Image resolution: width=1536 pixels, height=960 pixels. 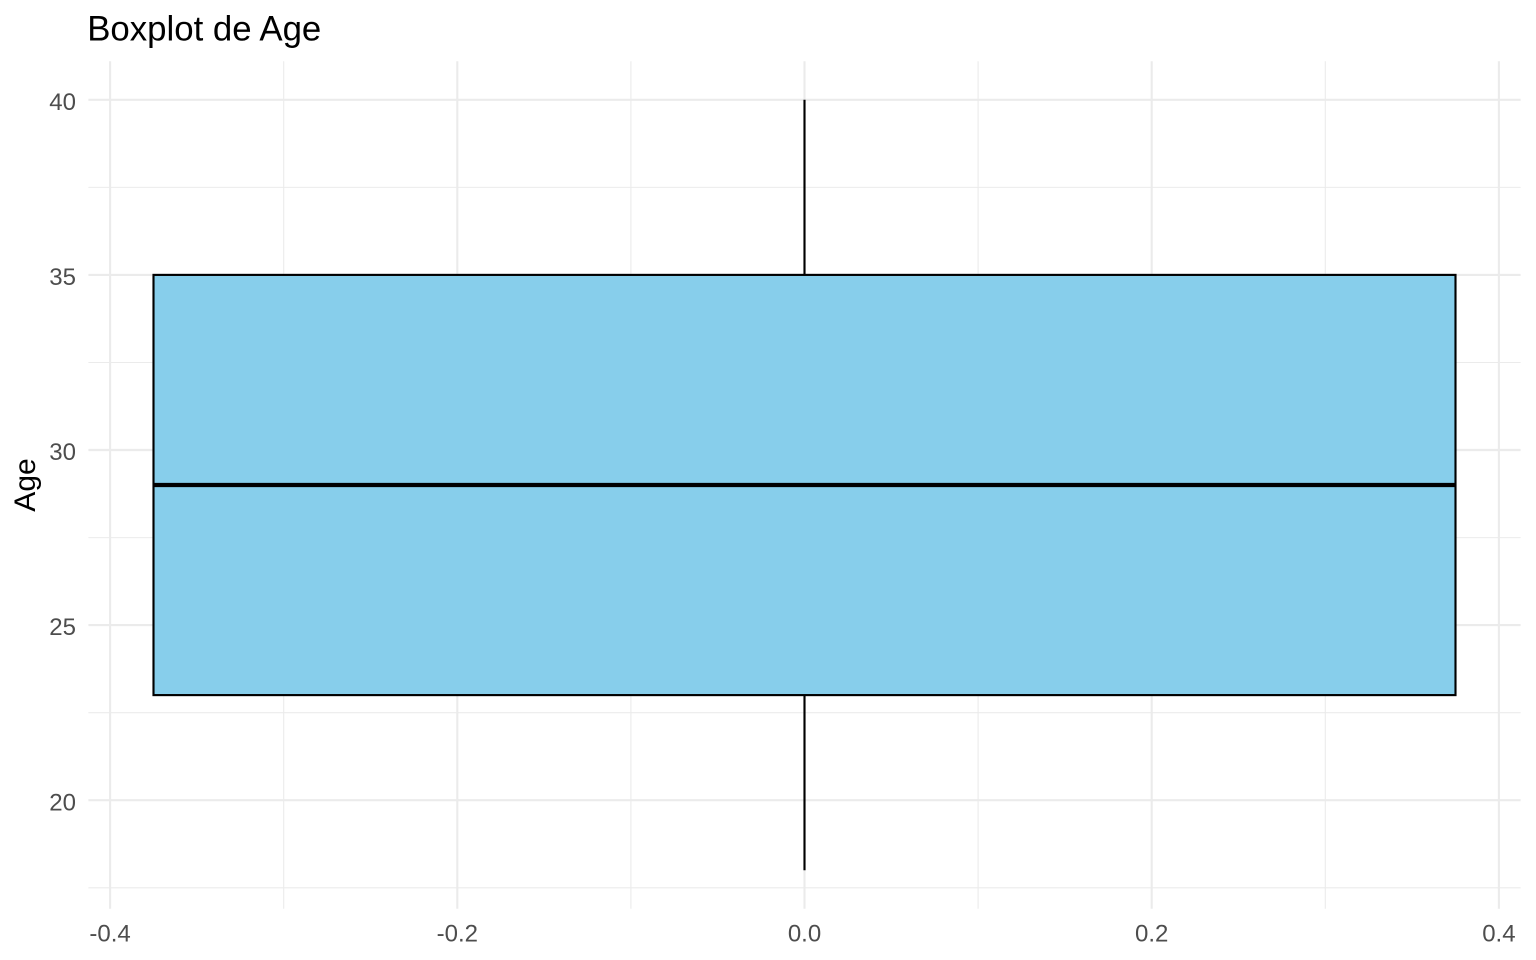 I want to click on svg-text: 20, so click(x=62, y=802).